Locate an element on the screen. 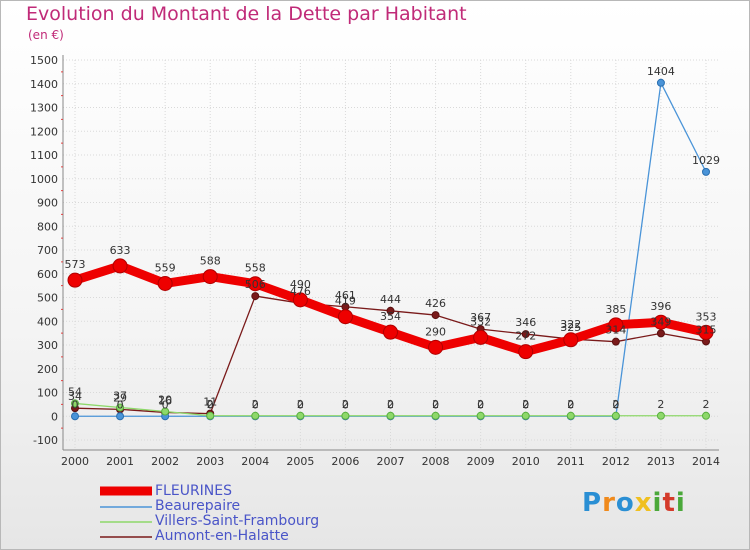 Image resolution: width=750 pixels, height=550 pixels. y-tick-label: 1400 is located at coordinates (44, 84).